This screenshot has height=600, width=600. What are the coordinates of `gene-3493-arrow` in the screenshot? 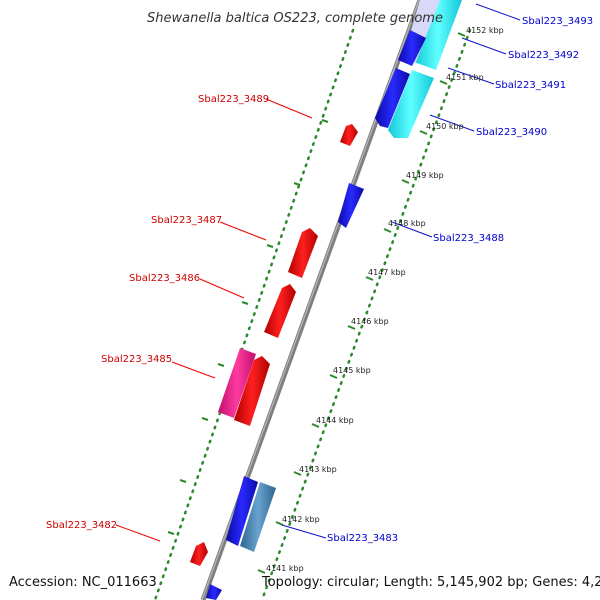 It's located at (438, 35).